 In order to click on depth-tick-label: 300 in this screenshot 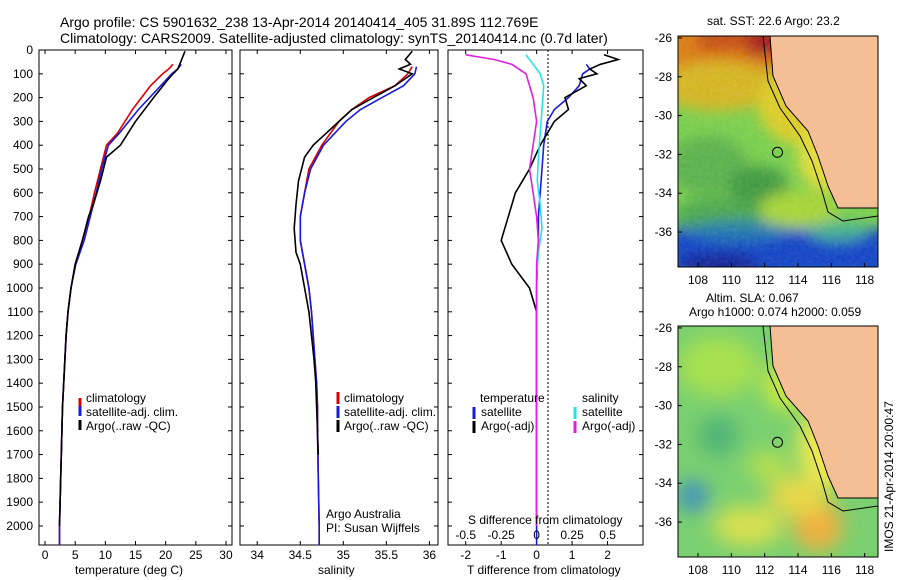, I will do `click(23, 121)`.